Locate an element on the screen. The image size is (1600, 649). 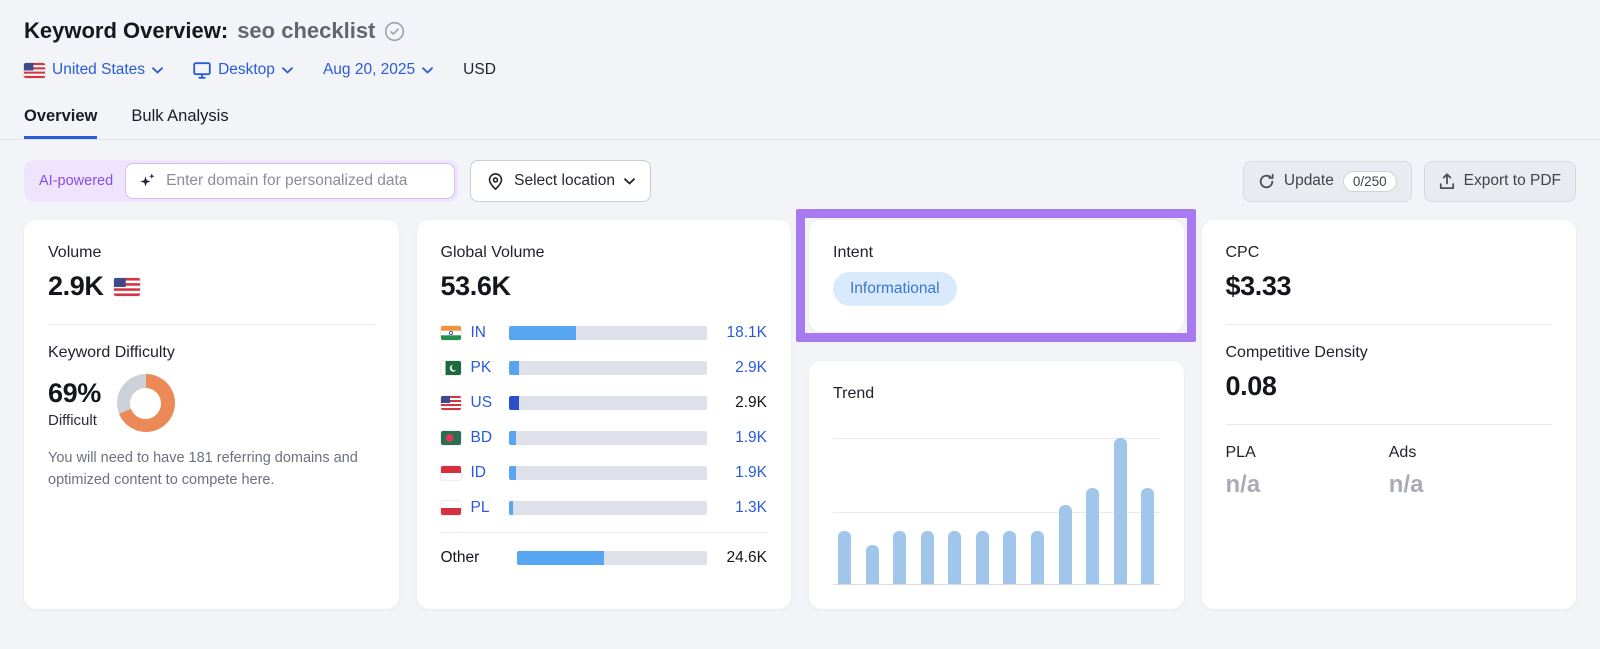
ai-powered-badge: AI-powered is located at coordinates (76, 181).